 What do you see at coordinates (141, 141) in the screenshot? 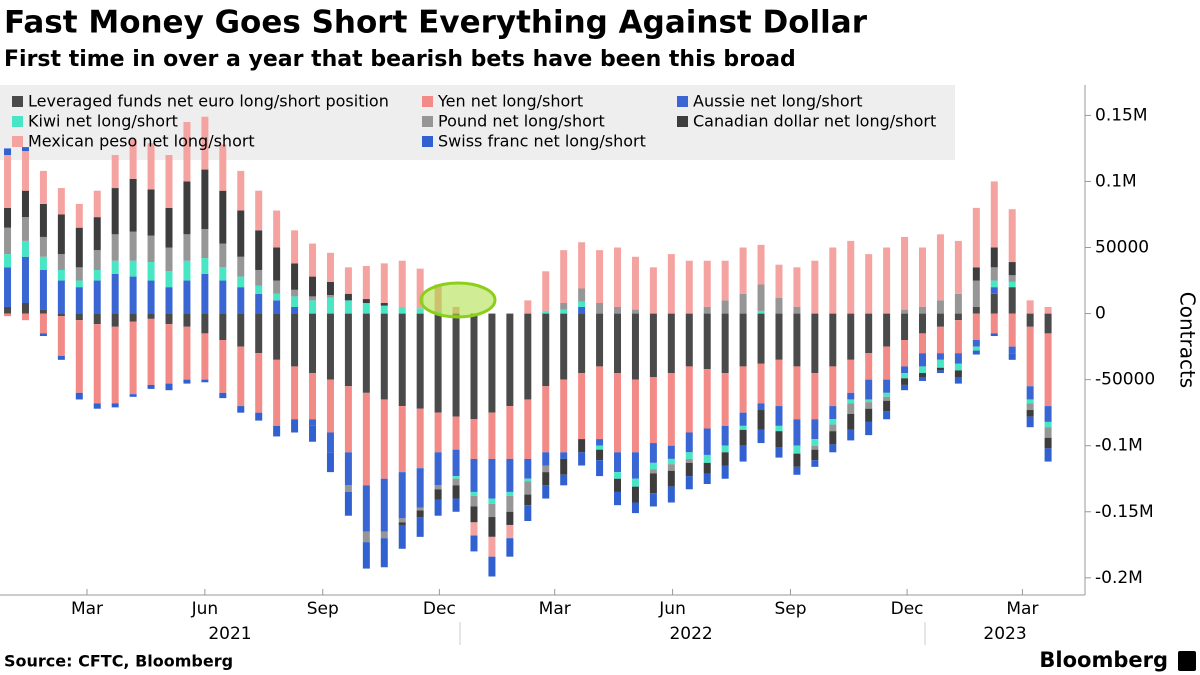
I see `legend-label: Mexican peso net long/short` at bounding box center [141, 141].